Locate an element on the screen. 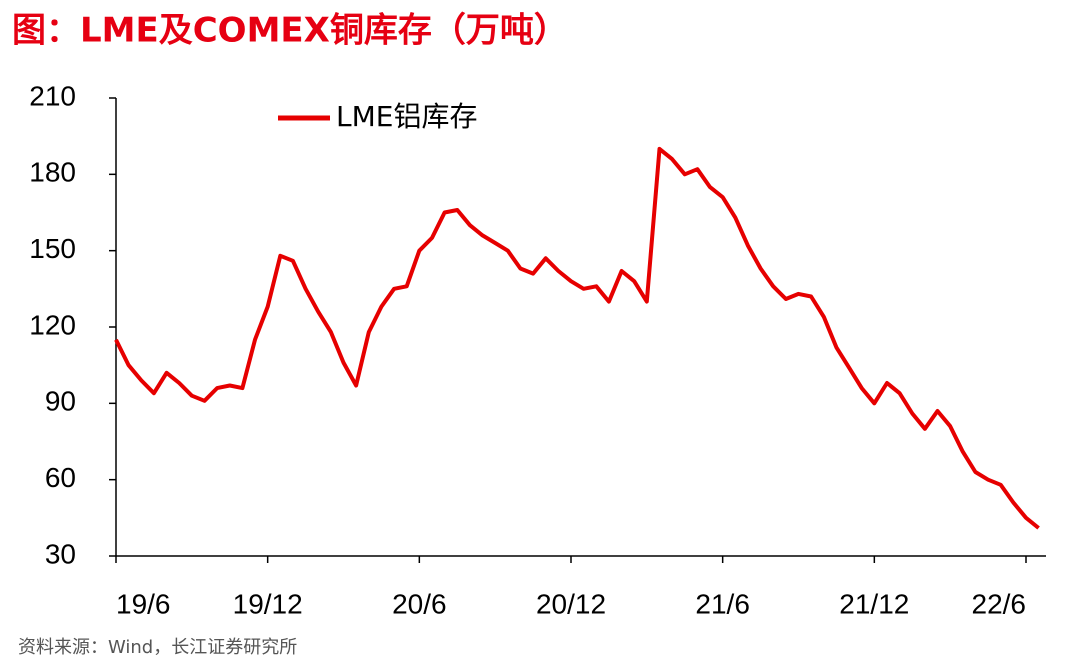 Image resolution: width=1080 pixels, height=661 pixels. y-tick-label: 120 is located at coordinates (52, 324).